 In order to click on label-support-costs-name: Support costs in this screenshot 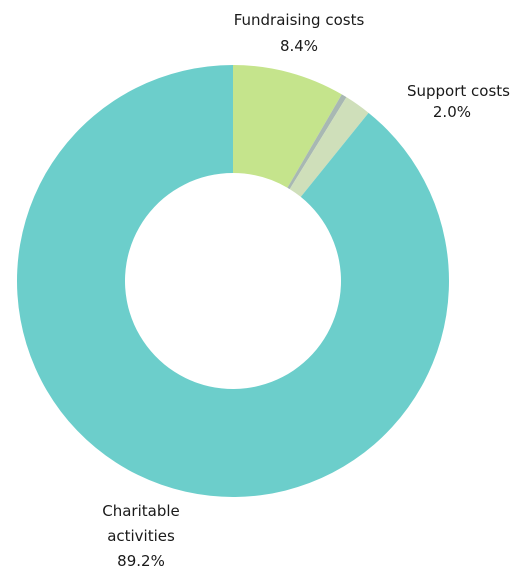, I will do `click(458, 91)`.